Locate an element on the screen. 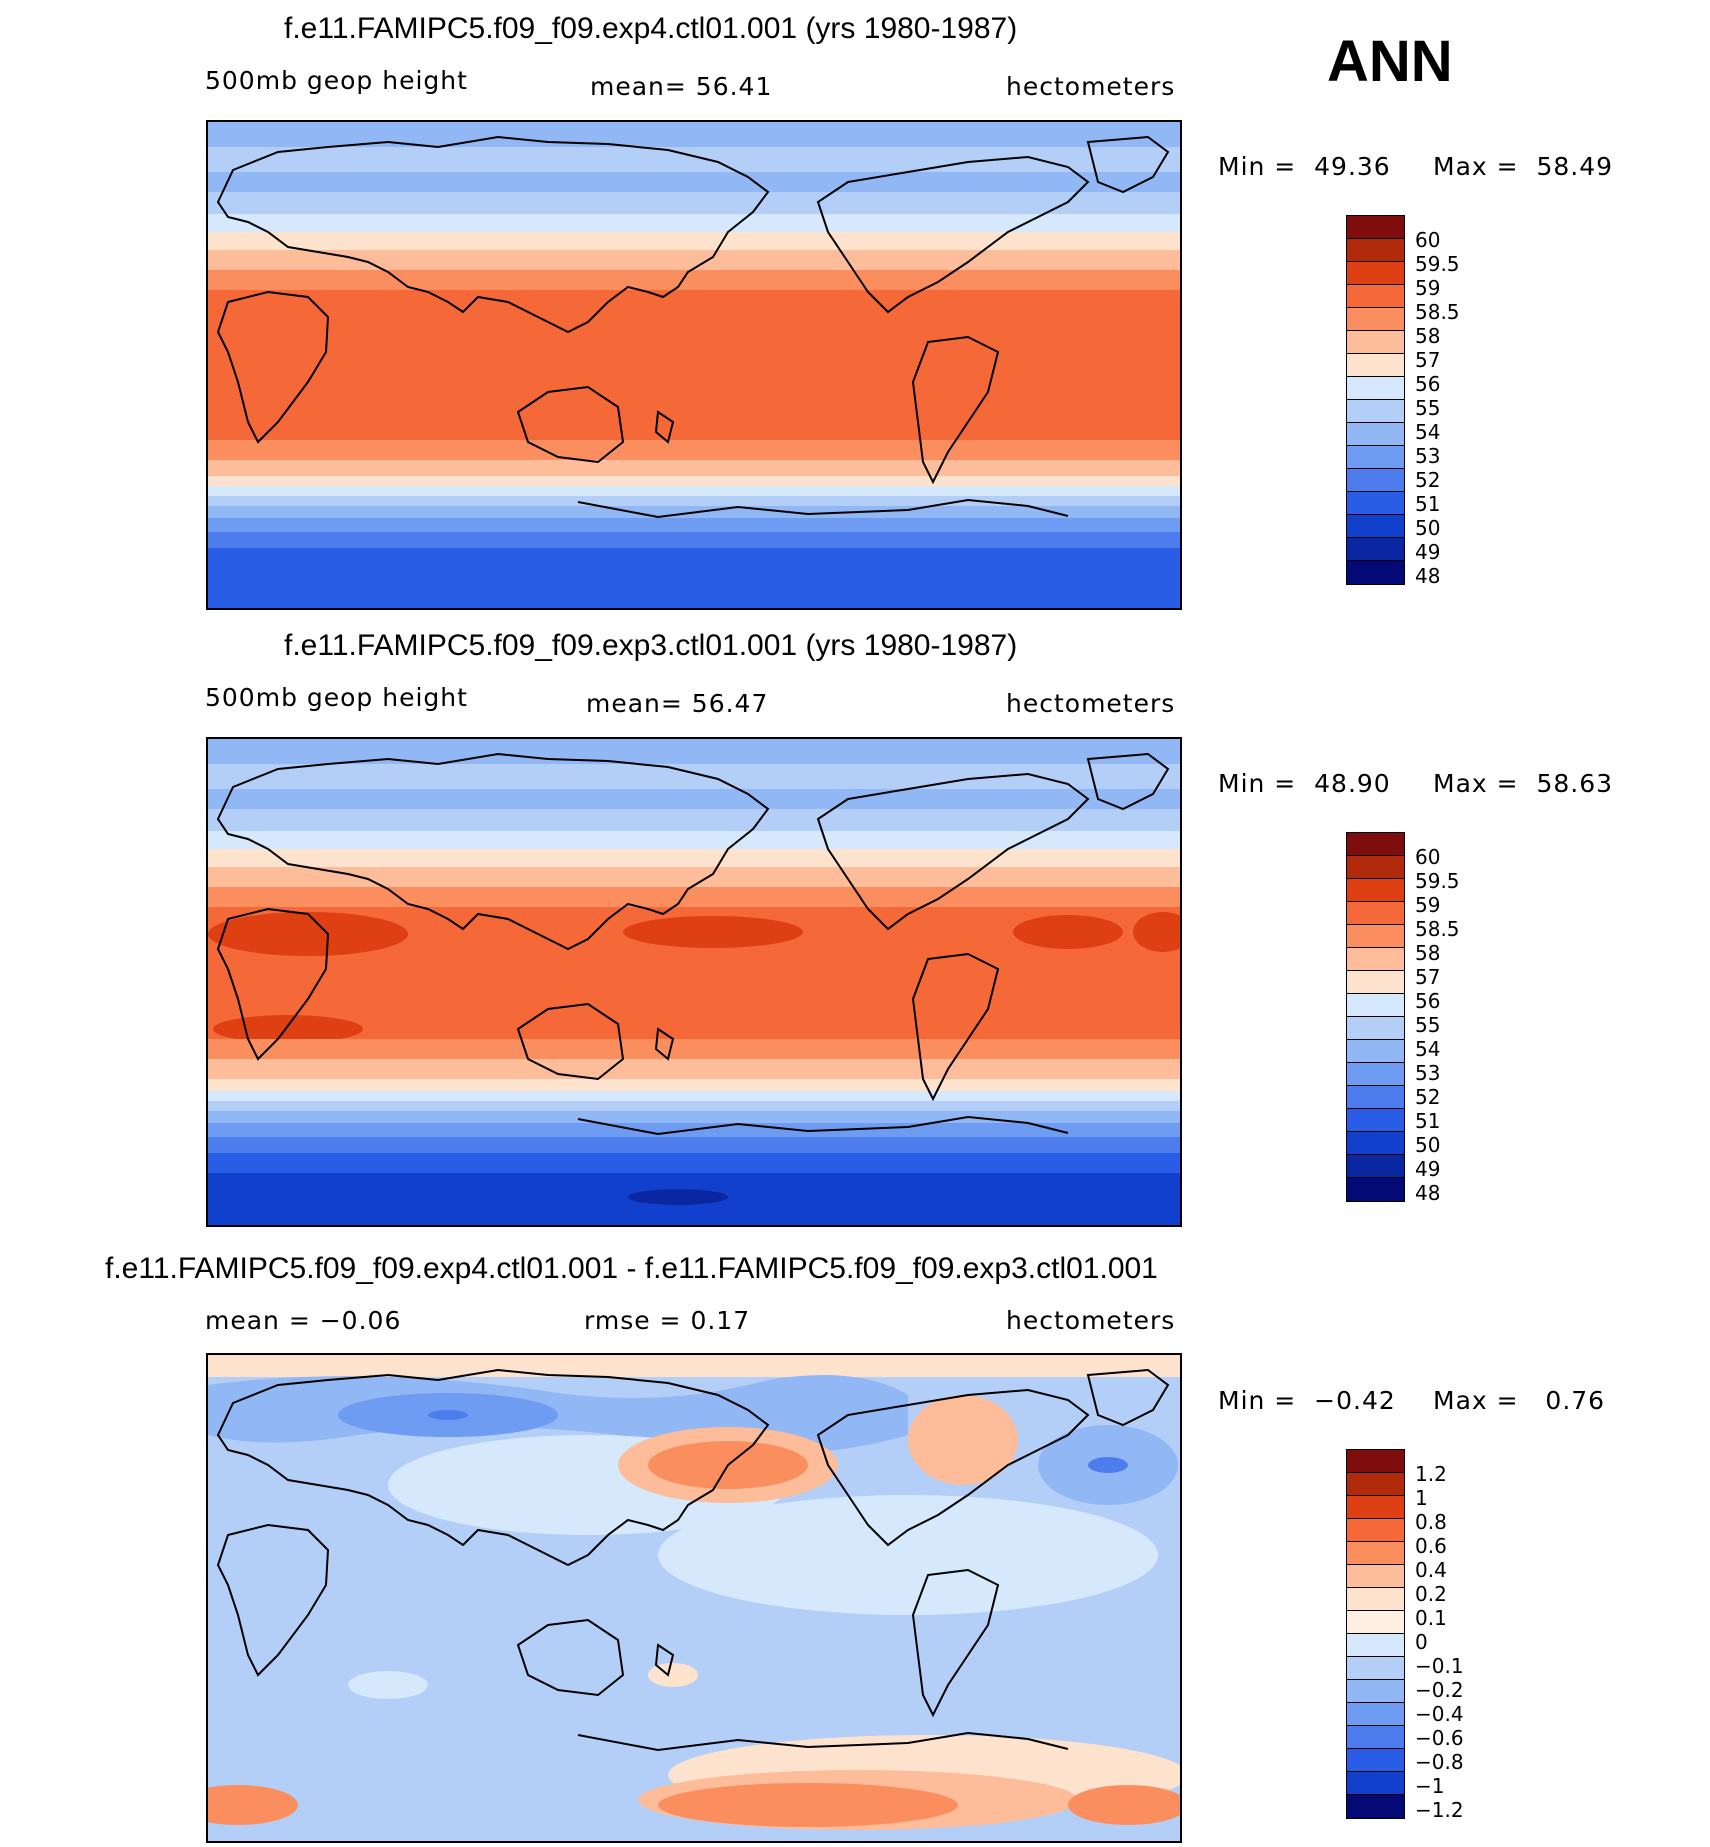 This screenshot has height=1847, width=1710. panel3-rmse: rmse = 0.17 is located at coordinates (667, 1320).